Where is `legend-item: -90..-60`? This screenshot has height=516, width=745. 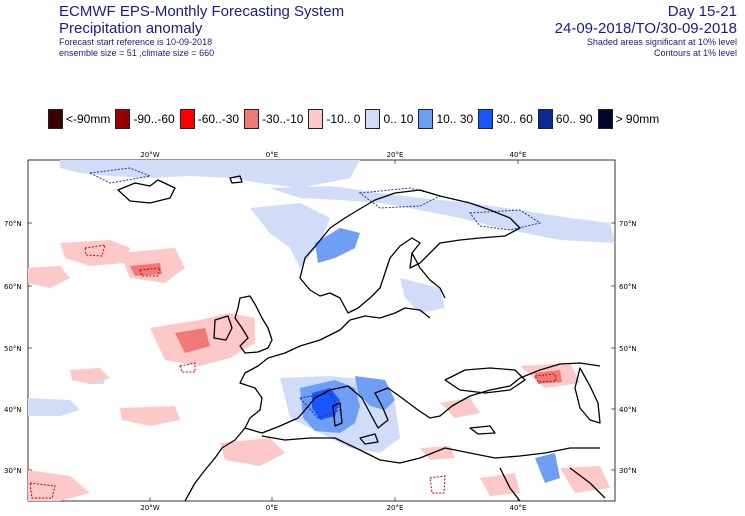 legend-item: -90..-60 is located at coordinates (147, 119).